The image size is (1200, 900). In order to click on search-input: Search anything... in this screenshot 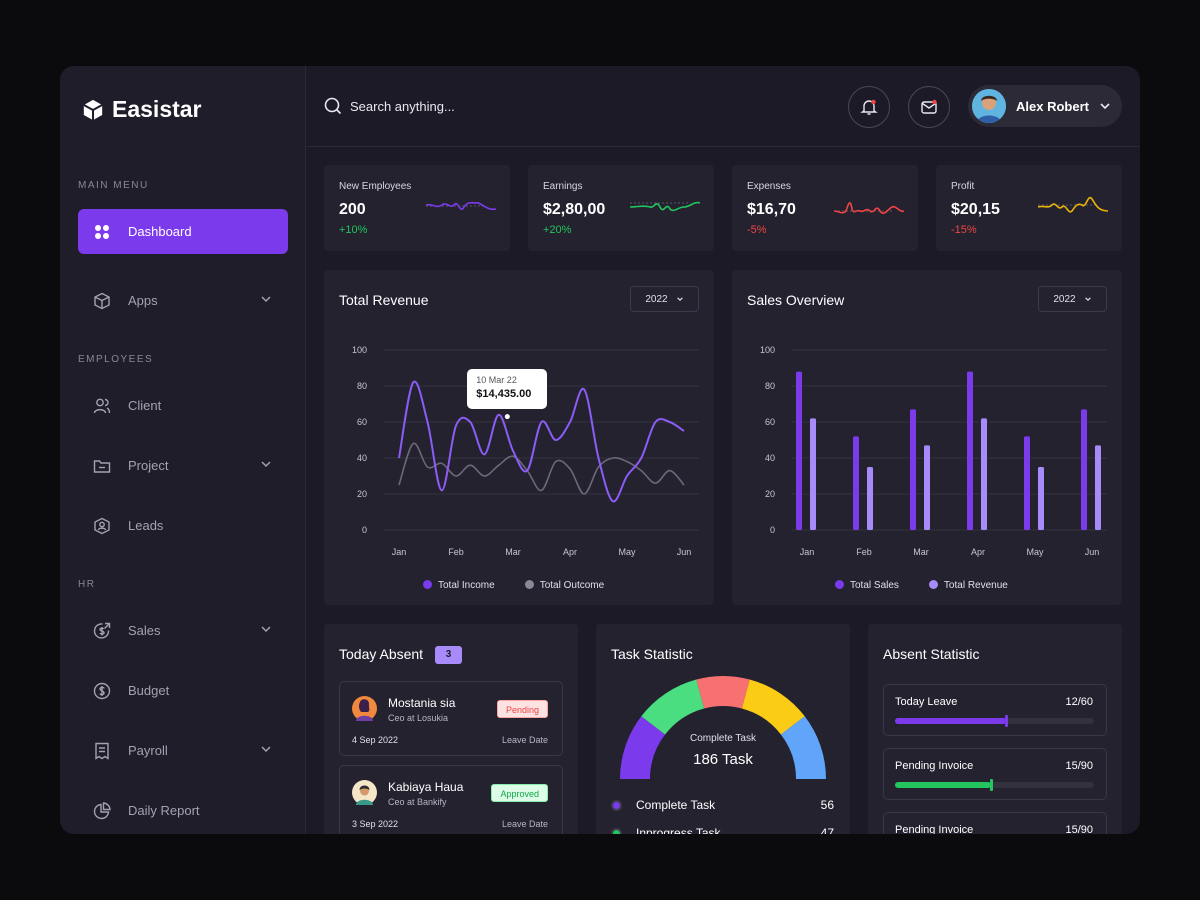, I will do `click(402, 106)`.